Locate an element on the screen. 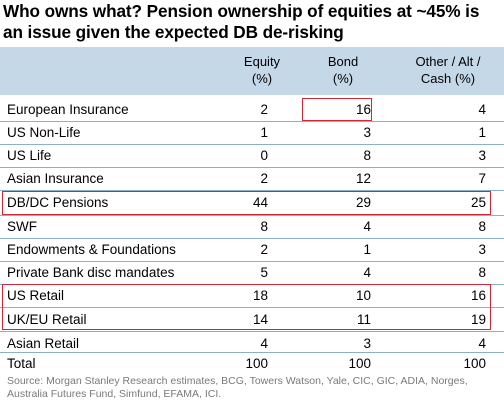 The height and width of the screenshot is (404, 504). table-row: Asian Insurance 2 12 7 is located at coordinates (252, 179).